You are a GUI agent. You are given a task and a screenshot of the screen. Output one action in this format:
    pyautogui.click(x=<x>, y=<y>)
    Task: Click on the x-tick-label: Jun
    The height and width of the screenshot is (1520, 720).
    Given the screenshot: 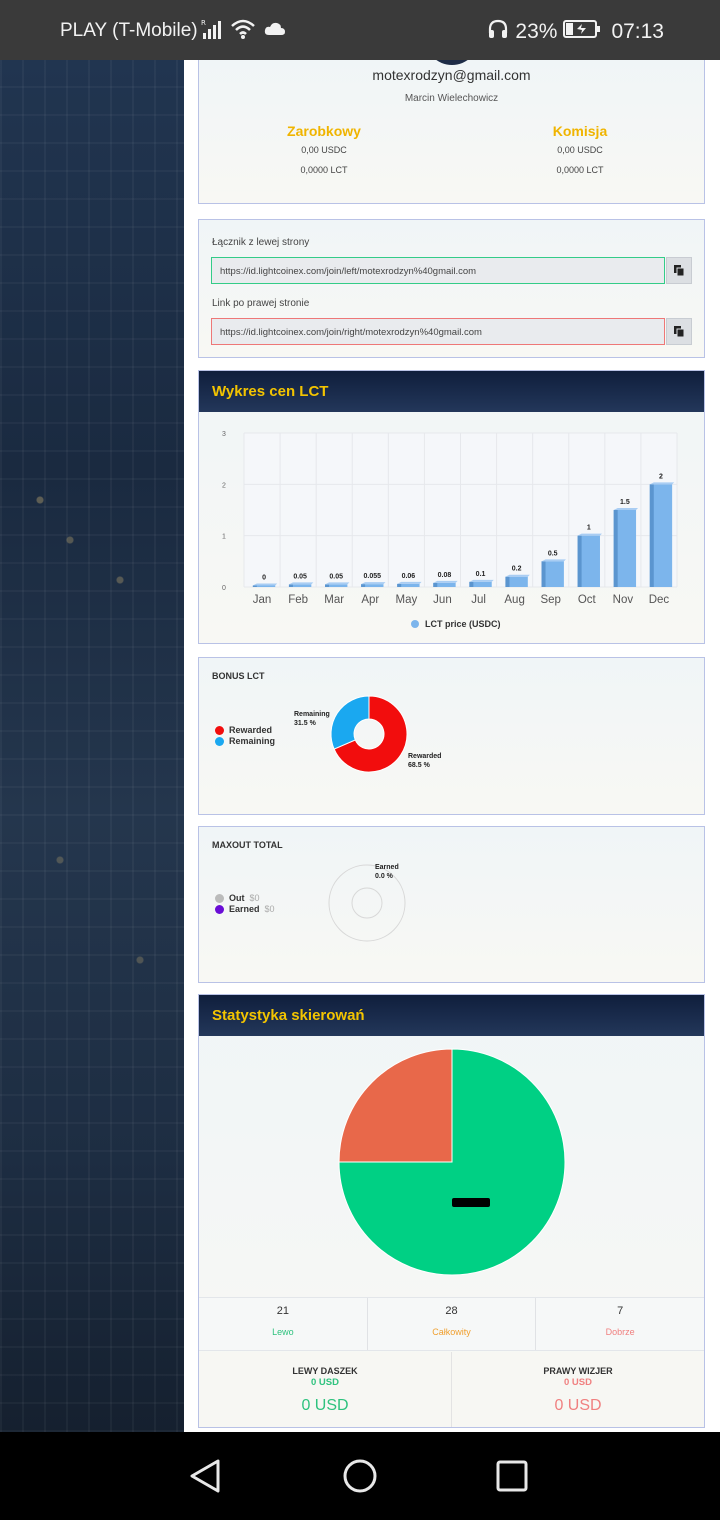 What is the action you would take?
    pyautogui.click(x=442, y=600)
    